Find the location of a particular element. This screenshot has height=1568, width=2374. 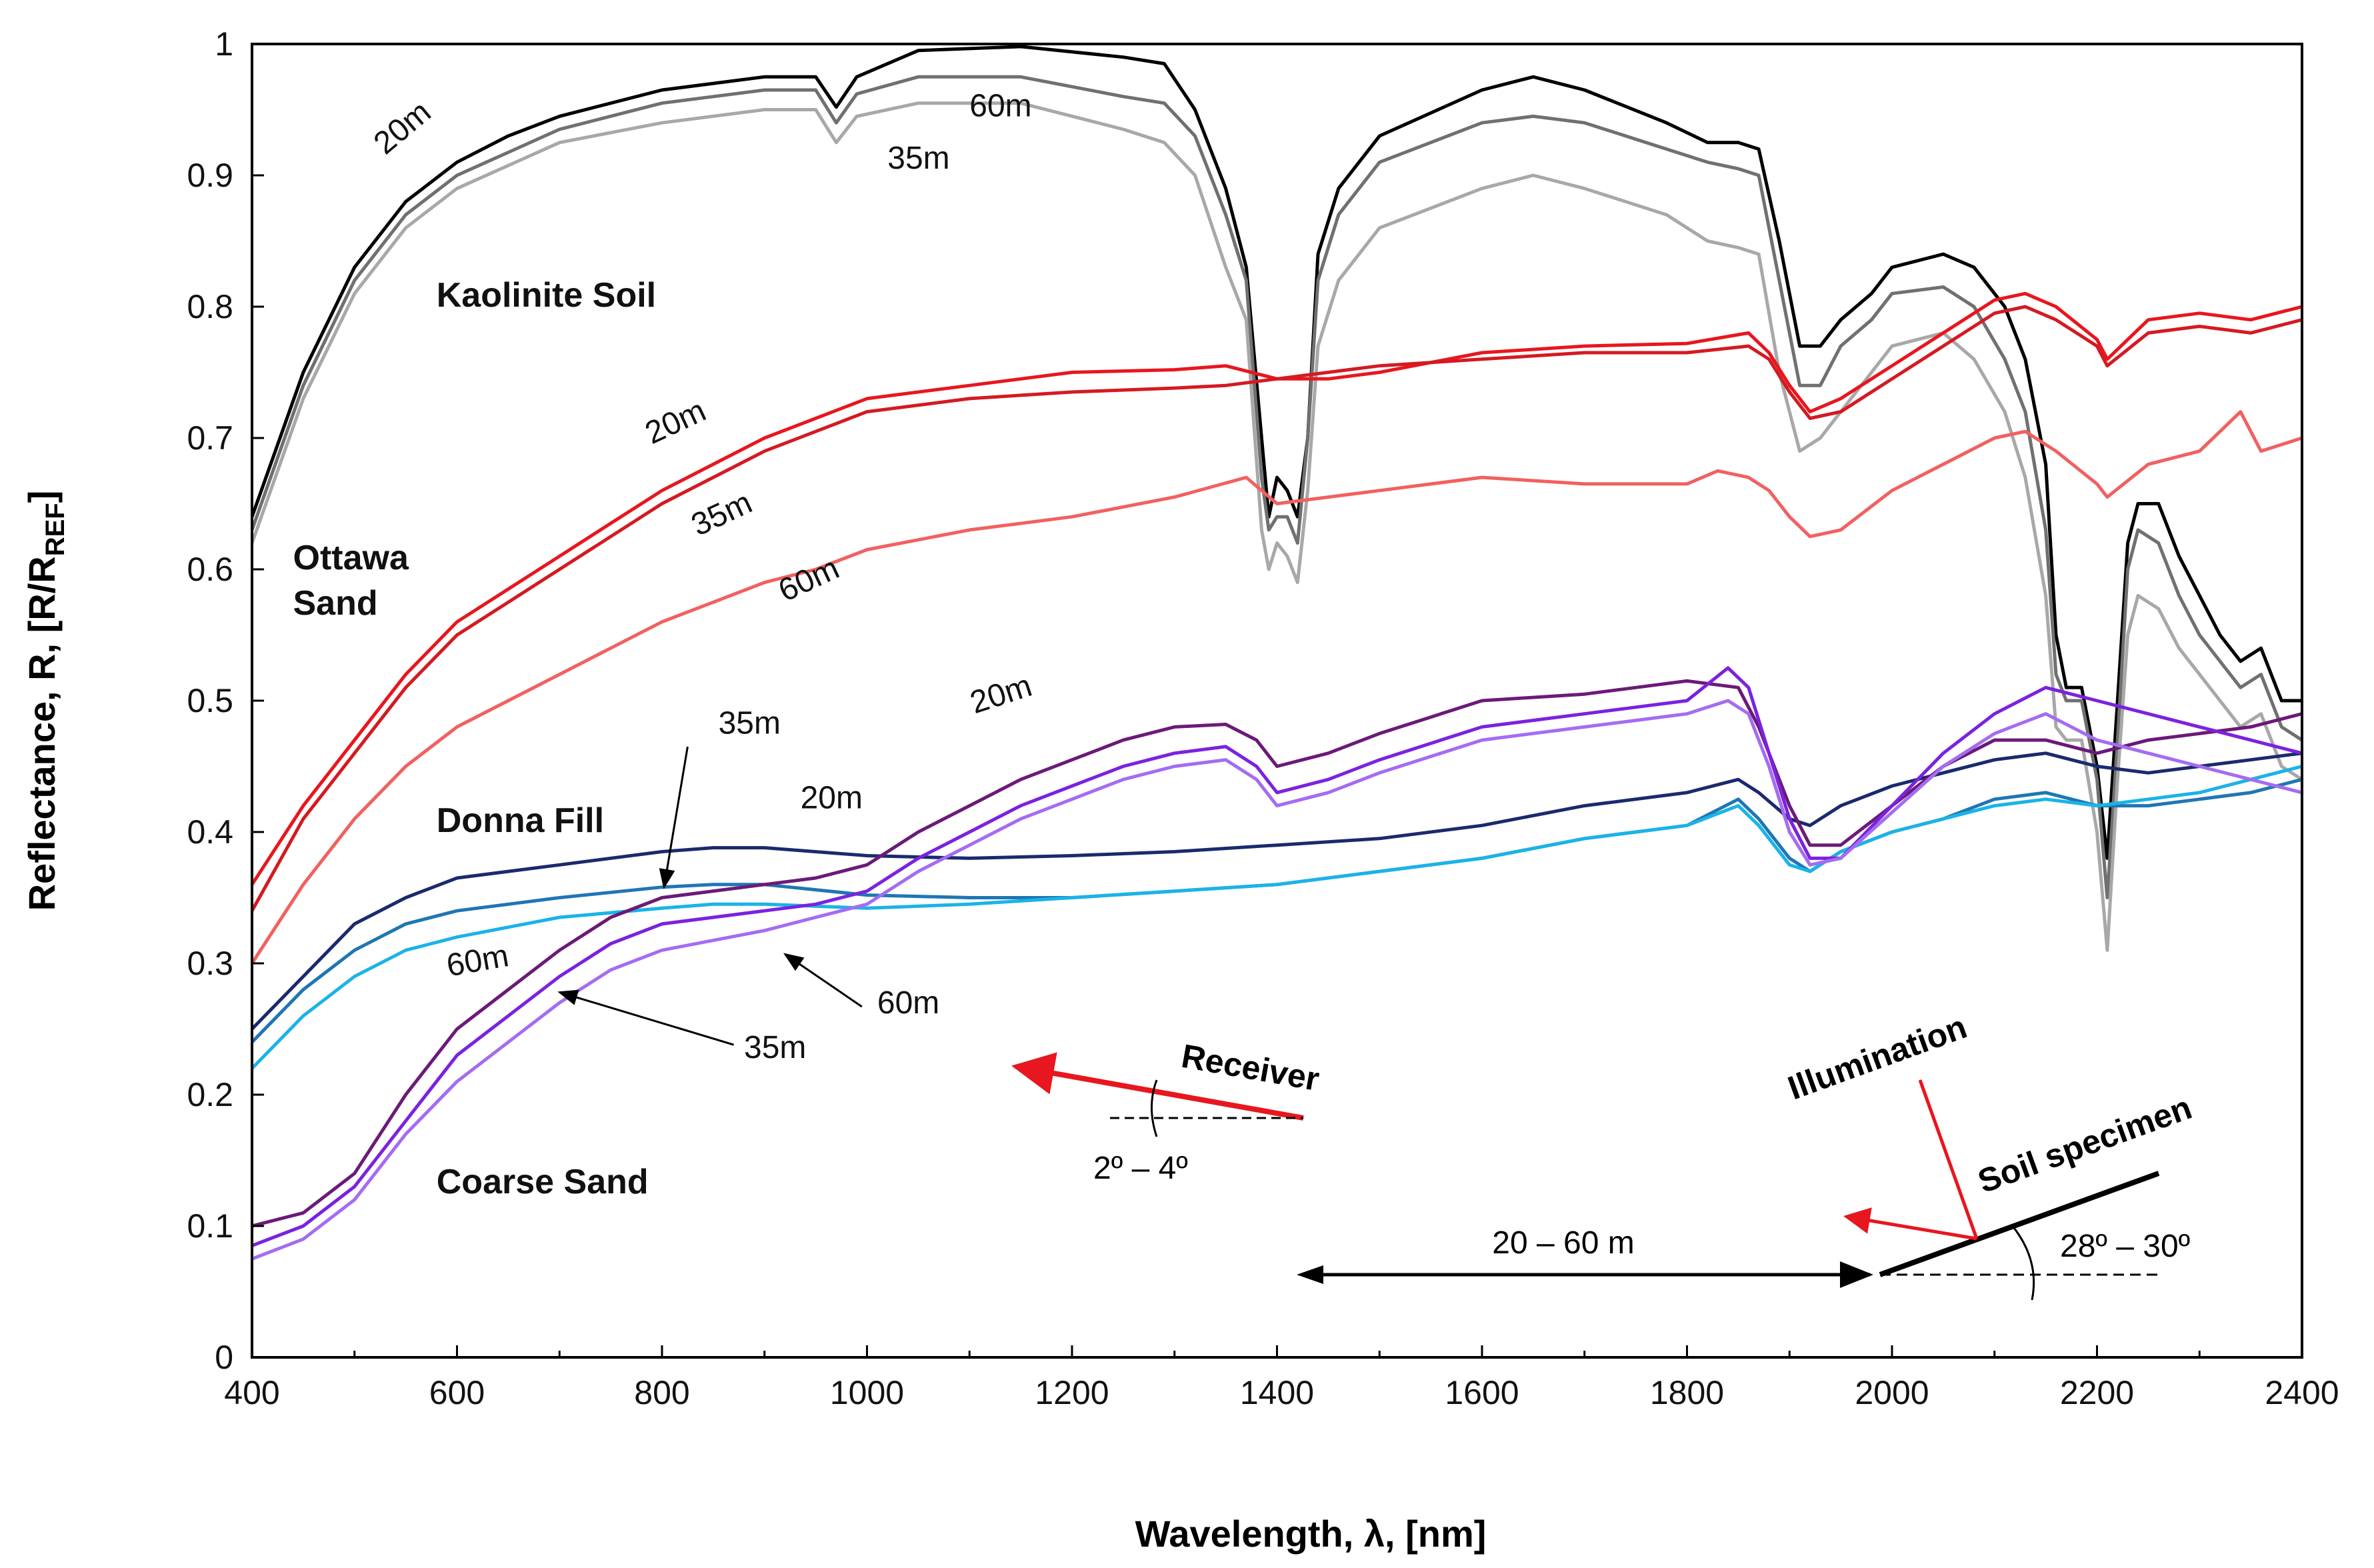

distance-arrow-left-head is located at coordinates (1310, 1274).